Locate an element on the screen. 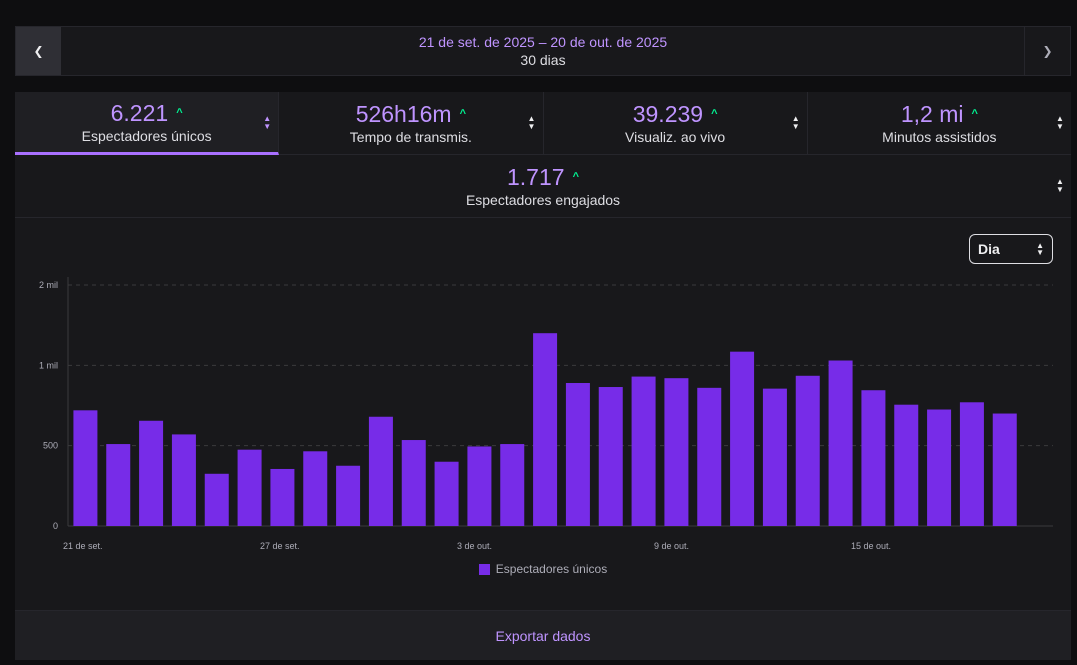  y-tick-label: 0 is located at coordinates (55, 526).